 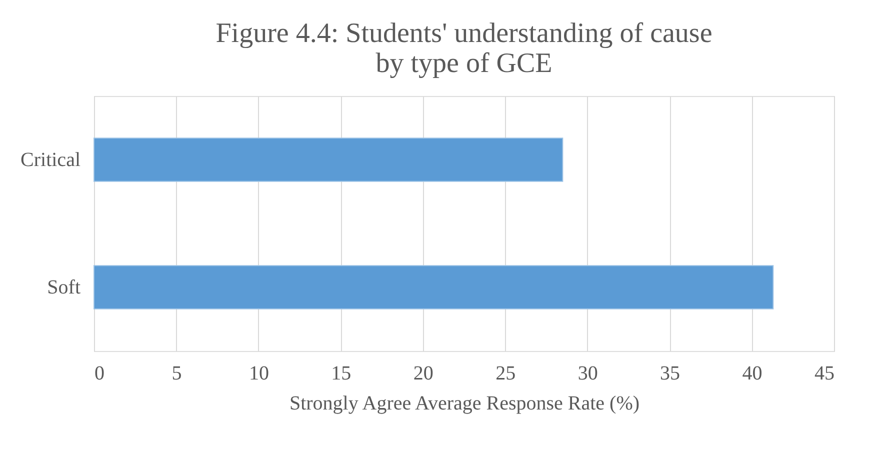 What do you see at coordinates (258, 373) in the screenshot?
I see `x-tick-label: 10` at bounding box center [258, 373].